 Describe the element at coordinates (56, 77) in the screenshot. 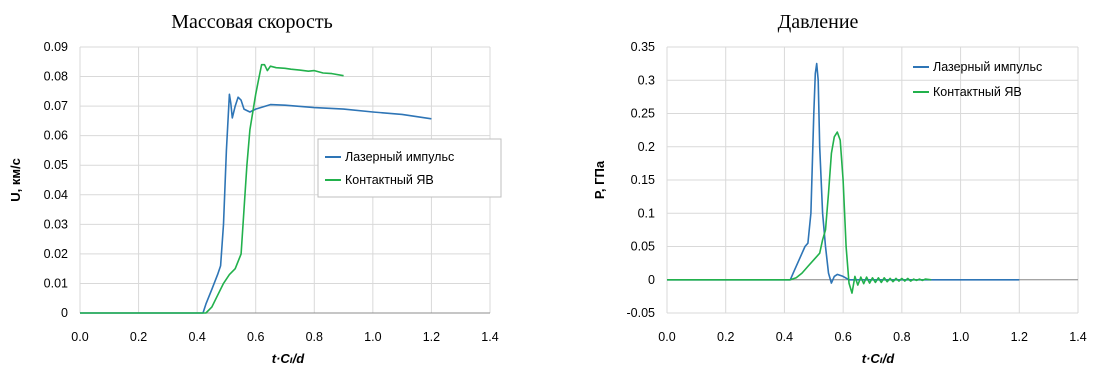

I see `y-tick-label: 0.08` at that location.